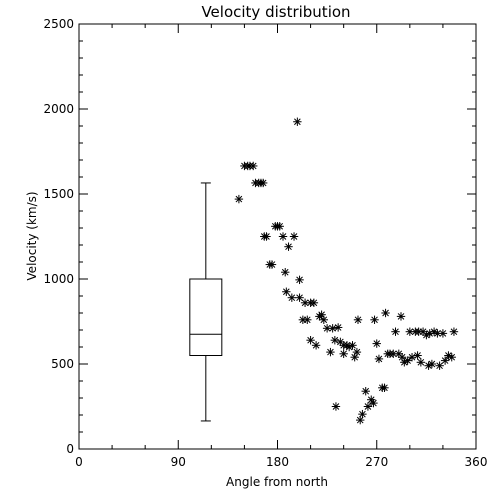  I want to click on y-tick-label: 1500, so click(58, 194).